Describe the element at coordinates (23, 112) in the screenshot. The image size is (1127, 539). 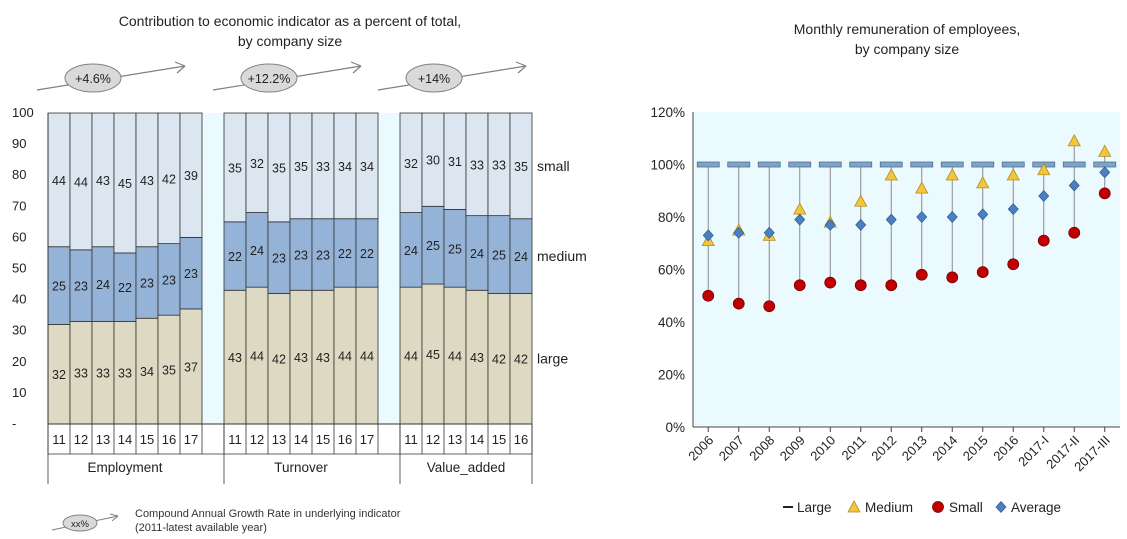
I see `y-tick-label: 100` at that location.